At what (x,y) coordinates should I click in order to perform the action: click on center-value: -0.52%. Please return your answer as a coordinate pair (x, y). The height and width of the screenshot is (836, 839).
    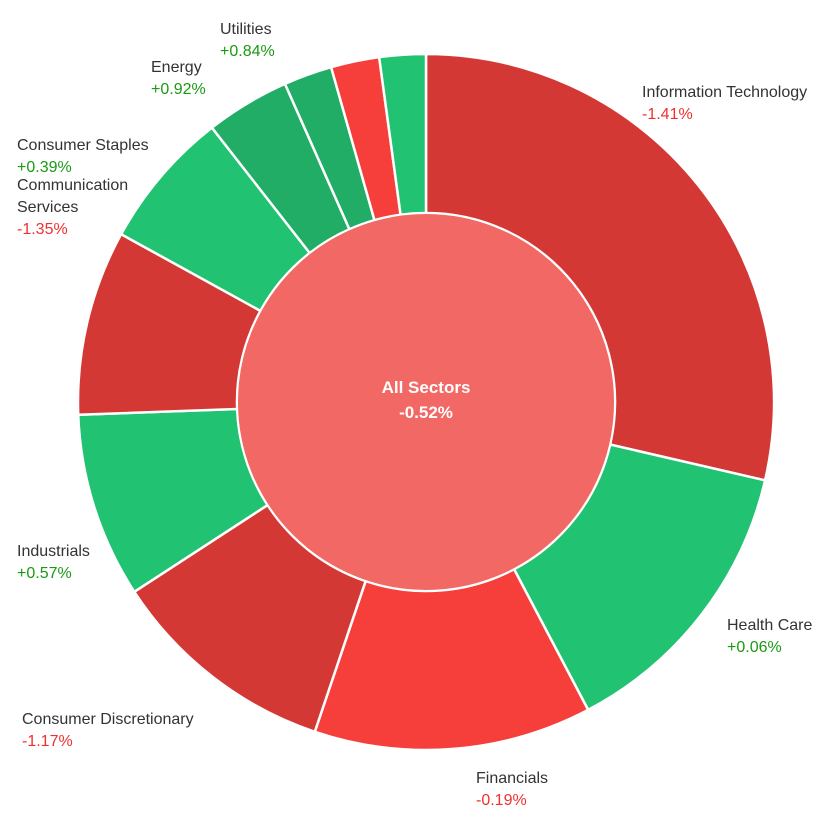
    Looking at the image, I should click on (426, 412).